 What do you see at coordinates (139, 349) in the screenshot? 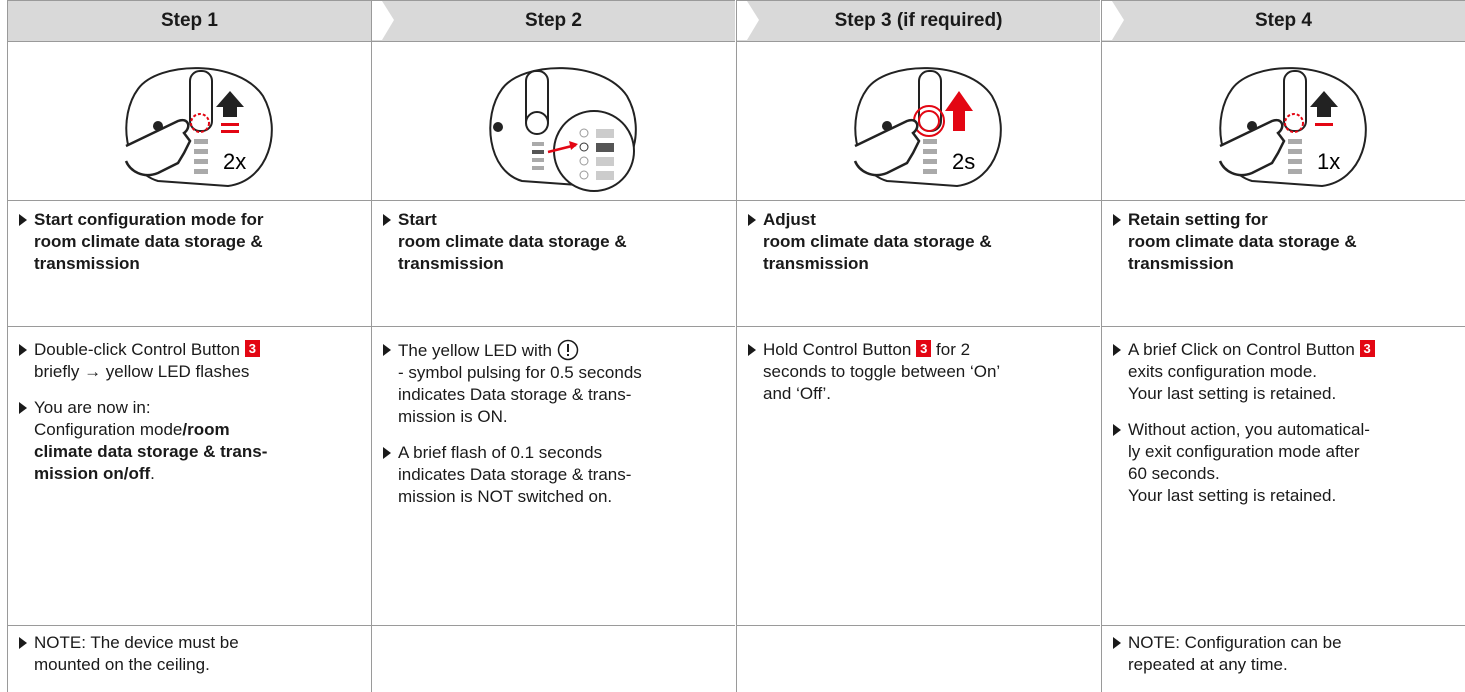
I see `text: Double-click Control Button` at bounding box center [139, 349].